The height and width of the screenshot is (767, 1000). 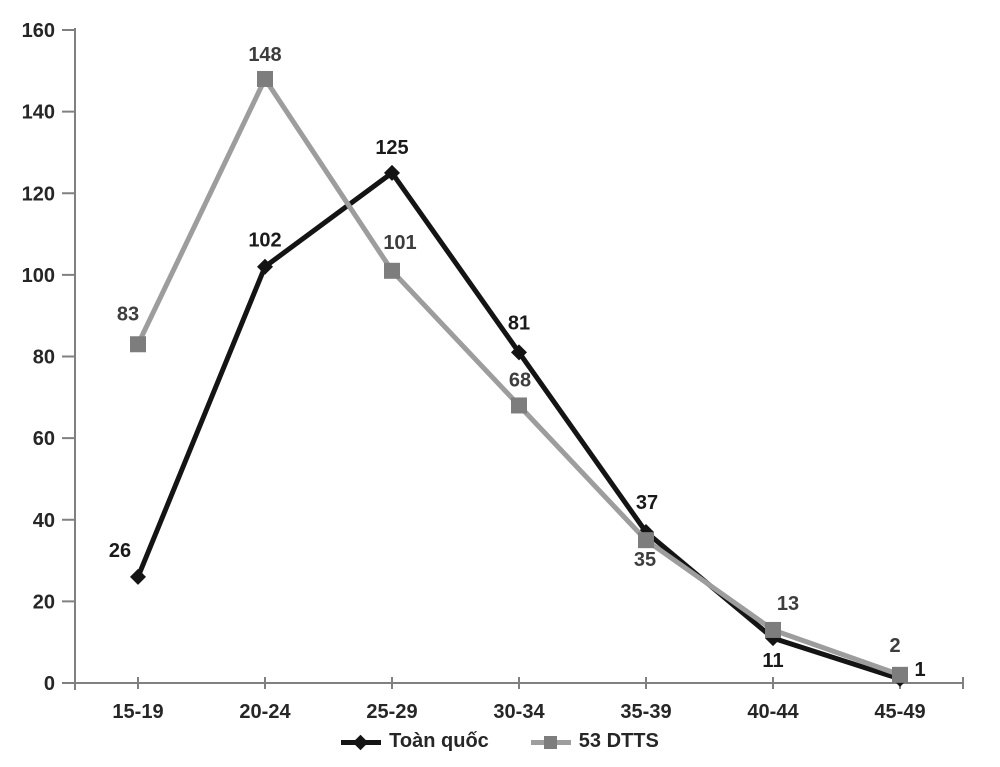 What do you see at coordinates (38, 194) in the screenshot?
I see `y-tick-label: 120` at bounding box center [38, 194].